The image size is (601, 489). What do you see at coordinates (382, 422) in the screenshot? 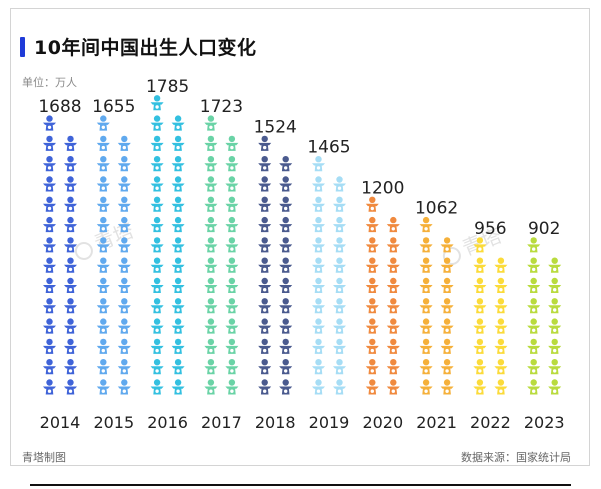
I see `year-label: 2020` at bounding box center [382, 422].